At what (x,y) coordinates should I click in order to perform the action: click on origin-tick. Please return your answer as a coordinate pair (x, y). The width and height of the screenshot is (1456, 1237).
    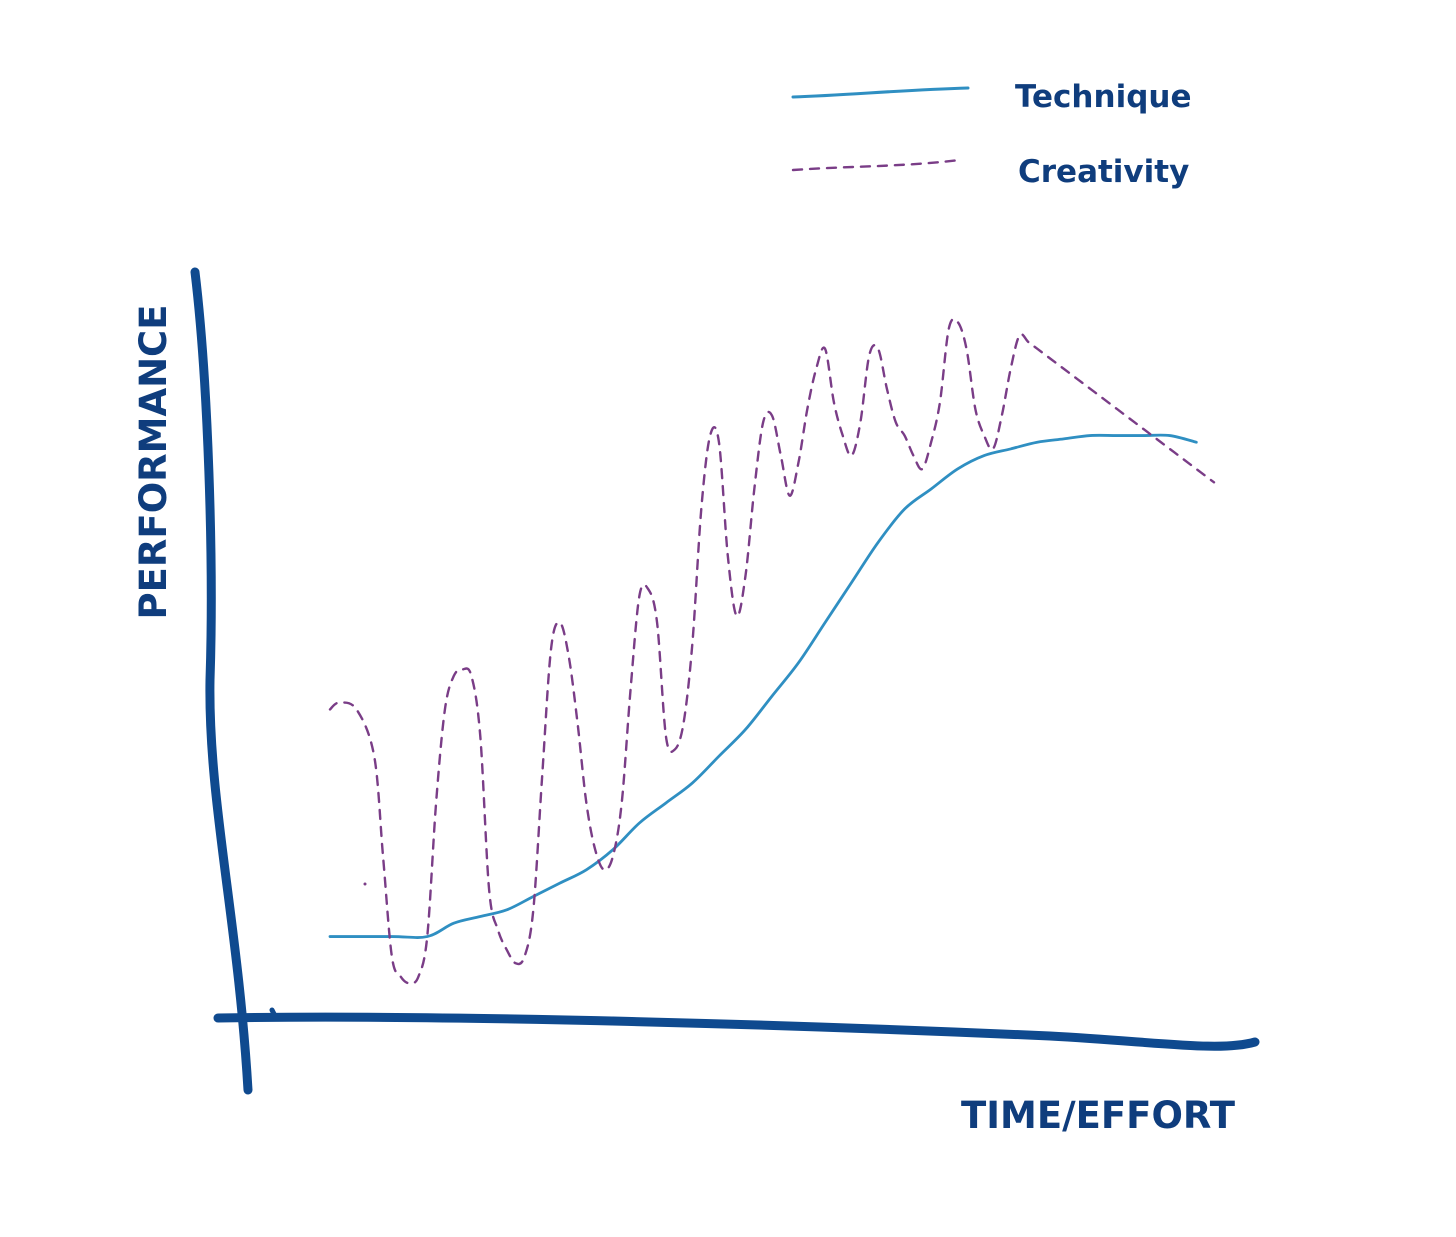
    Looking at the image, I should click on (274, 1014).